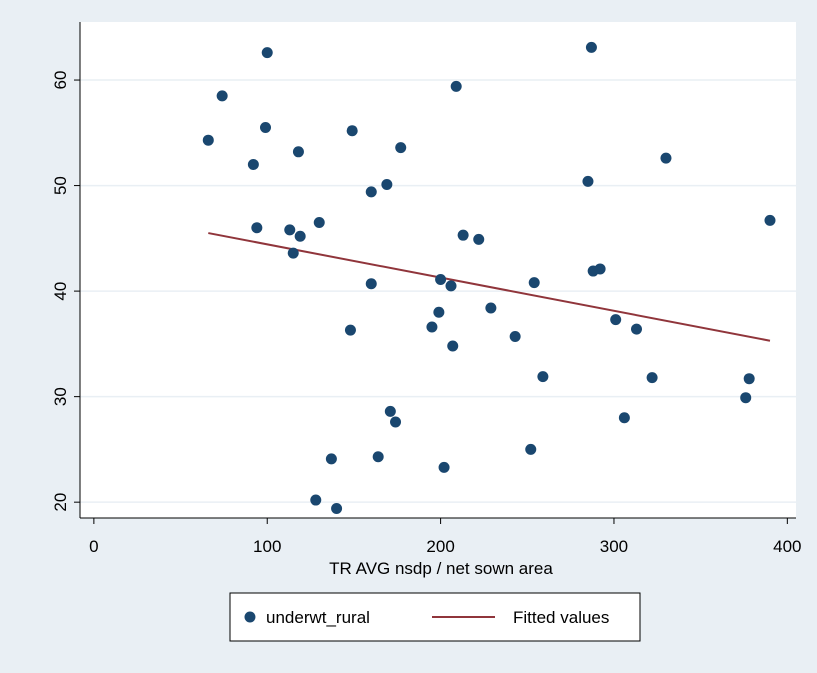  I want to click on x-tick-label-400: 400, so click(787, 546).